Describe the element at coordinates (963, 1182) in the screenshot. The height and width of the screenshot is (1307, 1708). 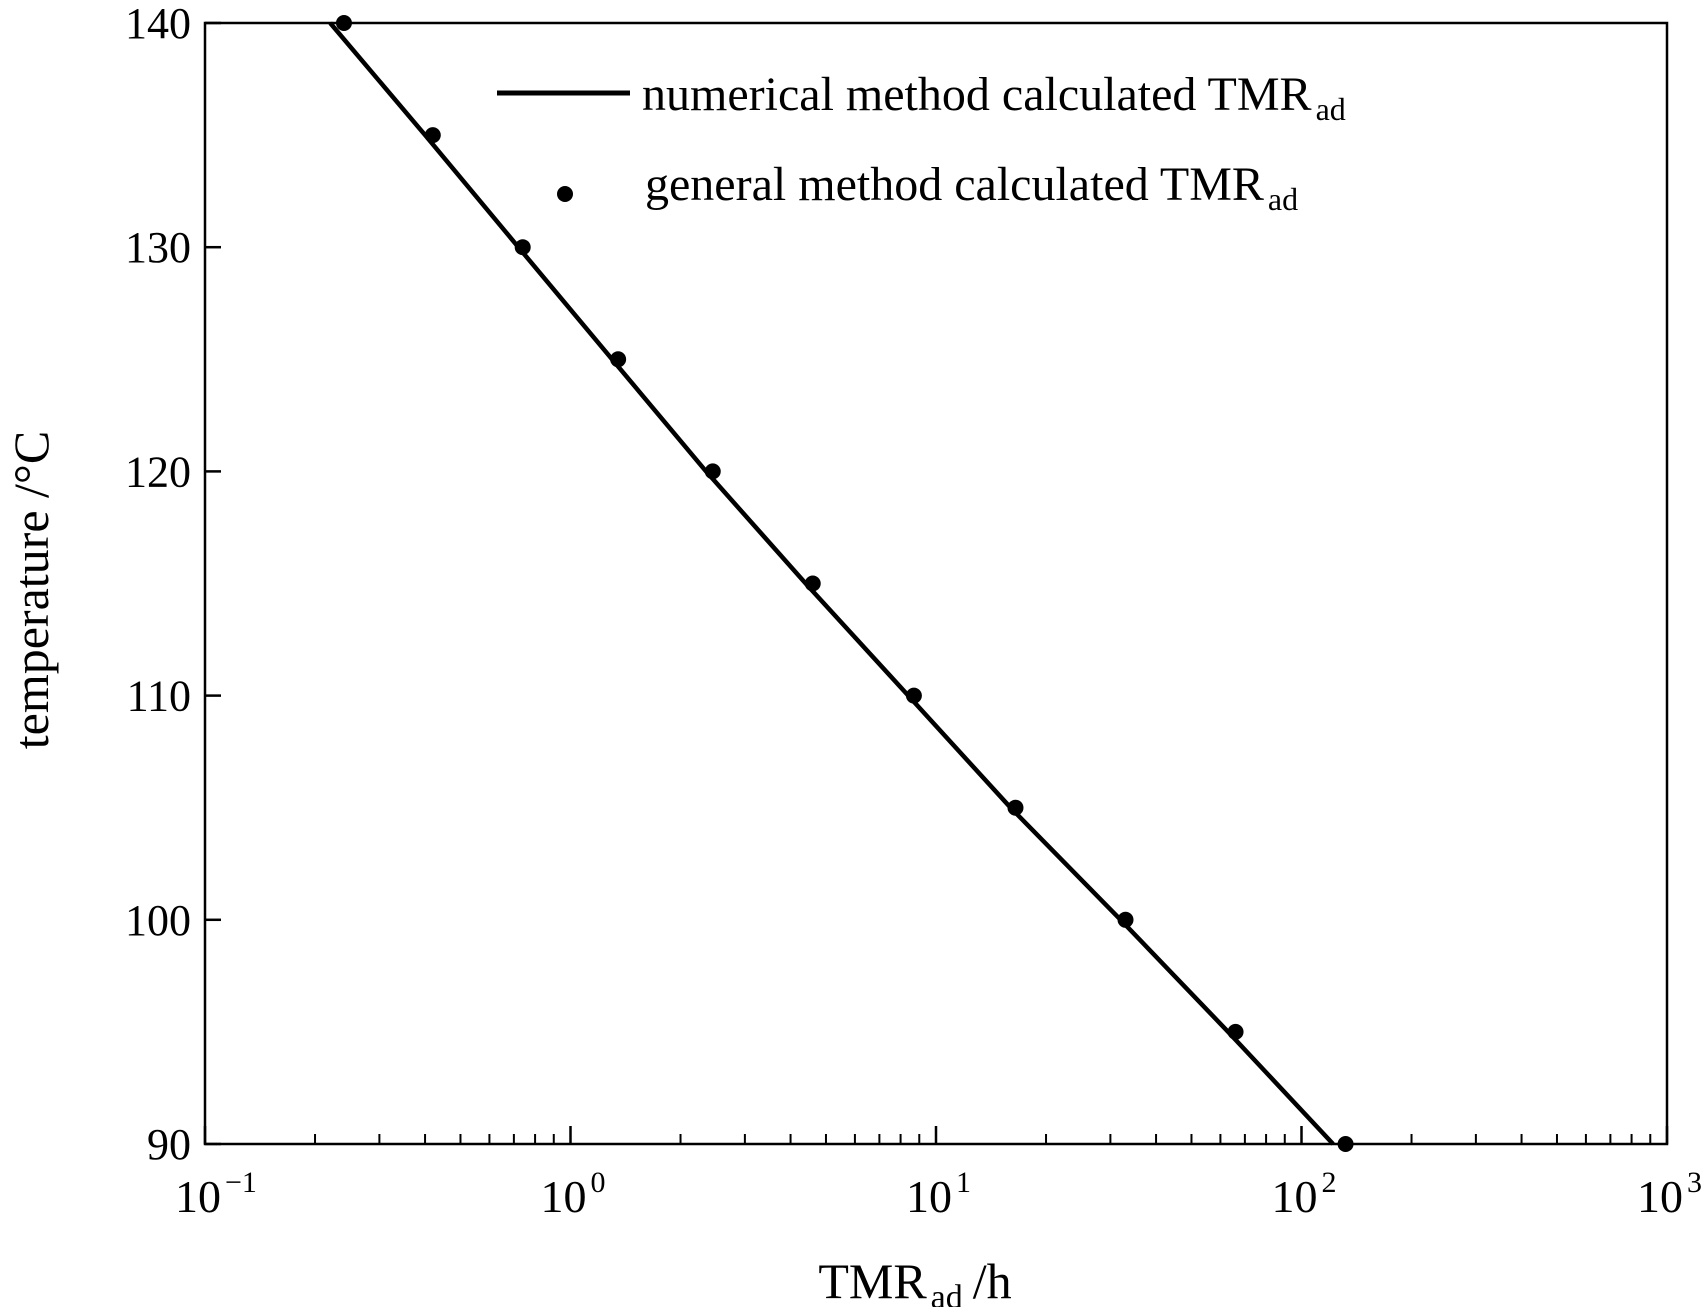
I see `x-tick-exponent: 1` at that location.